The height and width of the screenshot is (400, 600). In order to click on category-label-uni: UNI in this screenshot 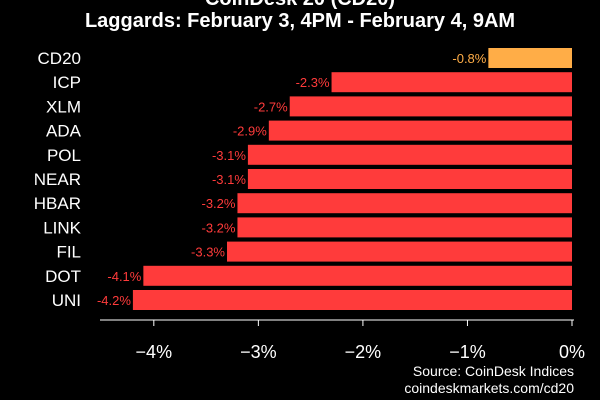, I will do `click(66, 300)`.